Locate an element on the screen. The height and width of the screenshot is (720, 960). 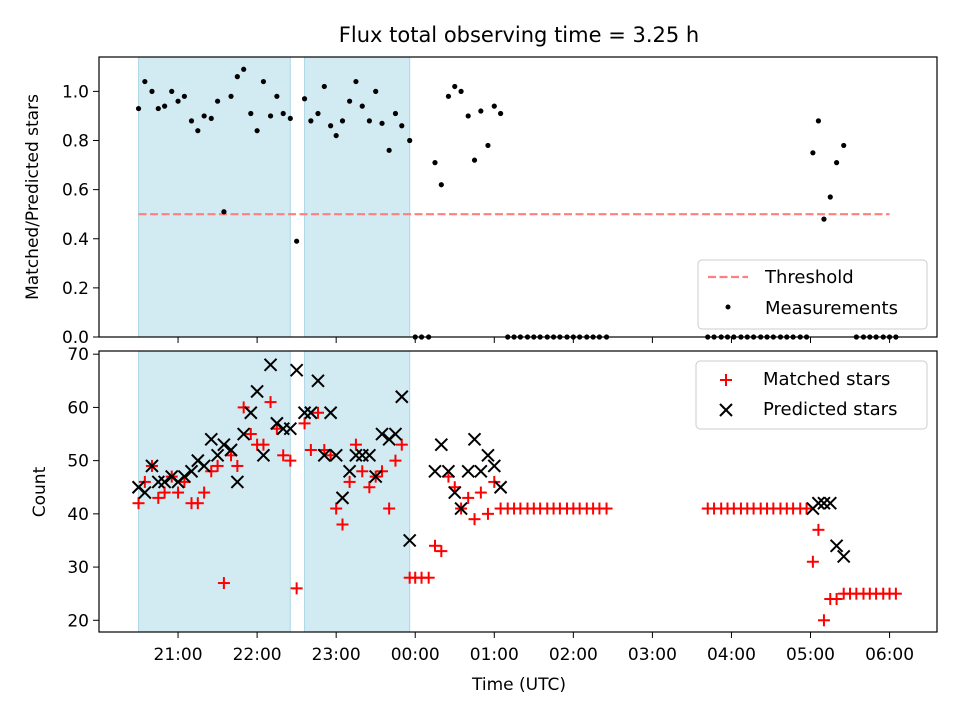
top-legend-box is located at coordinates (812, 294).